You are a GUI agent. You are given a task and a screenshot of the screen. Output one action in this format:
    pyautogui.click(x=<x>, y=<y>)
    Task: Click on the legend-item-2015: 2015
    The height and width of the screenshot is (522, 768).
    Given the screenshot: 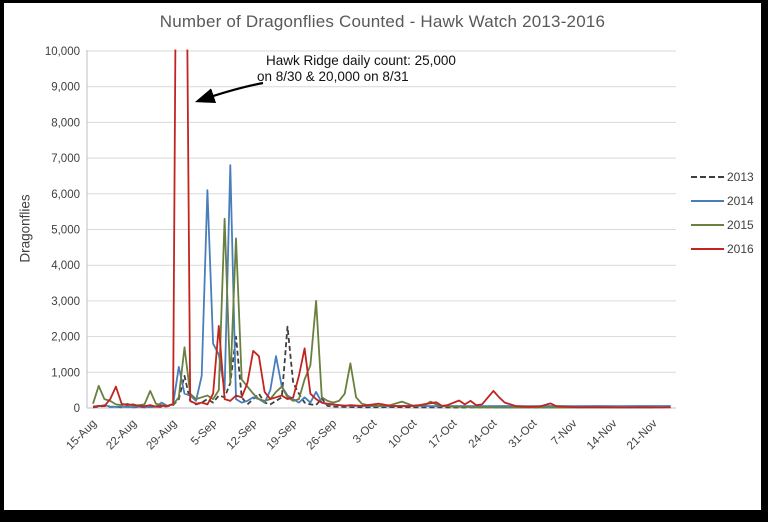 What is the action you would take?
    pyautogui.click(x=726, y=225)
    